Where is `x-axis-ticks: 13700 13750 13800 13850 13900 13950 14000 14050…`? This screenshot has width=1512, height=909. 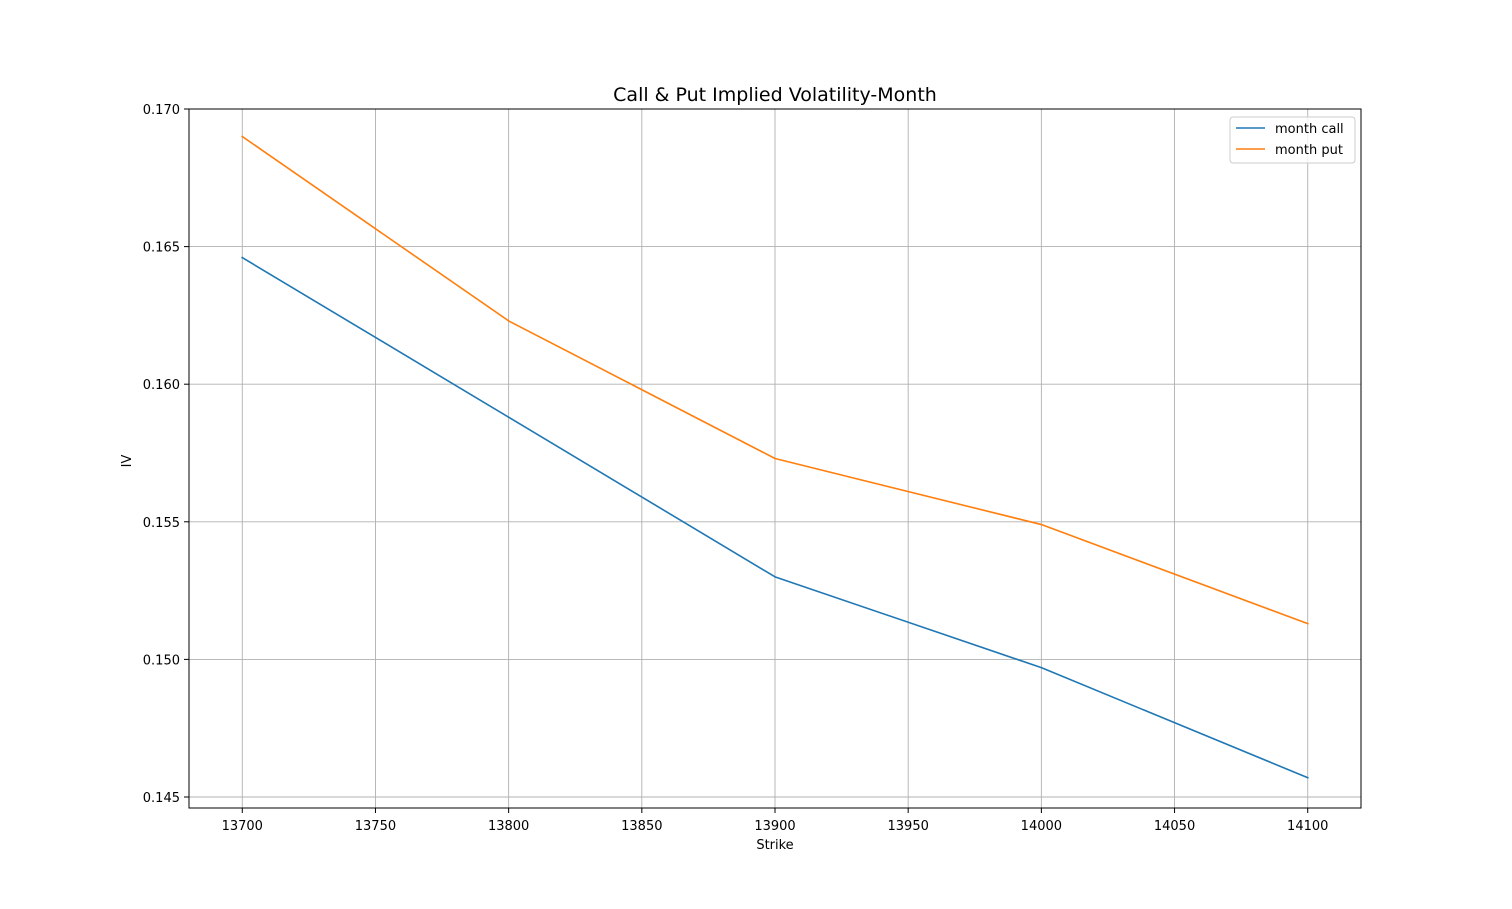 x-axis-ticks: 13700 13750 13800 13850 13900 13950 14000 14050… is located at coordinates (775, 821).